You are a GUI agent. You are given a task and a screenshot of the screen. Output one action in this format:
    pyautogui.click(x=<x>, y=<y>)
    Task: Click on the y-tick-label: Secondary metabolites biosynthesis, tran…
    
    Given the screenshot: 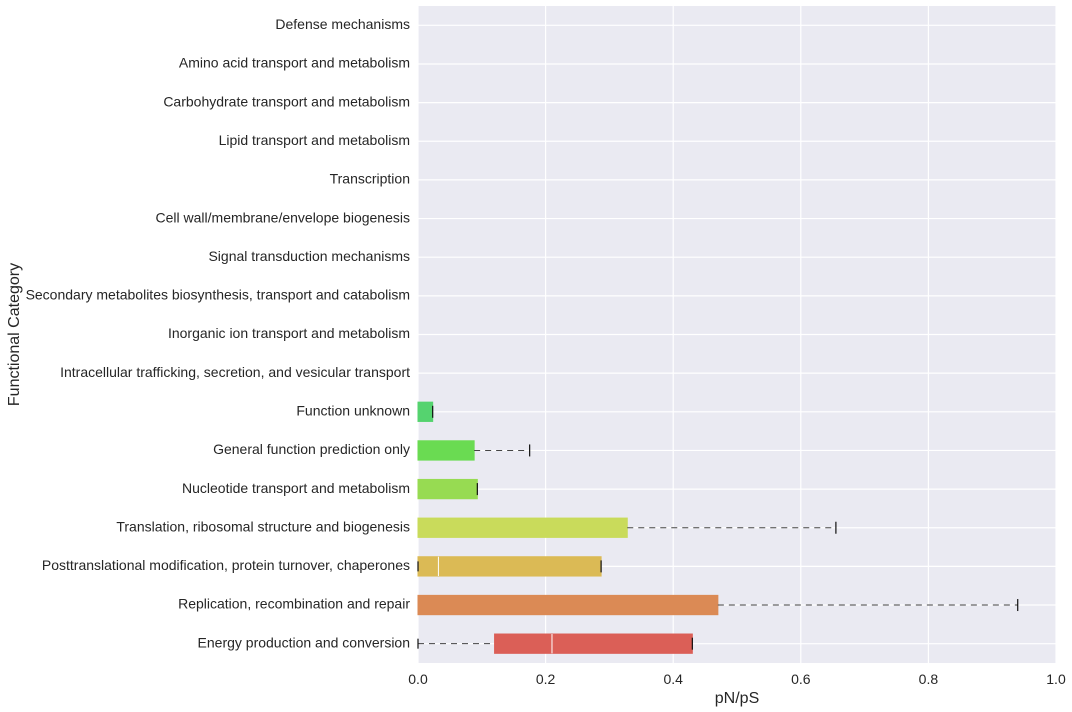 What is the action you would take?
    pyautogui.click(x=218, y=295)
    